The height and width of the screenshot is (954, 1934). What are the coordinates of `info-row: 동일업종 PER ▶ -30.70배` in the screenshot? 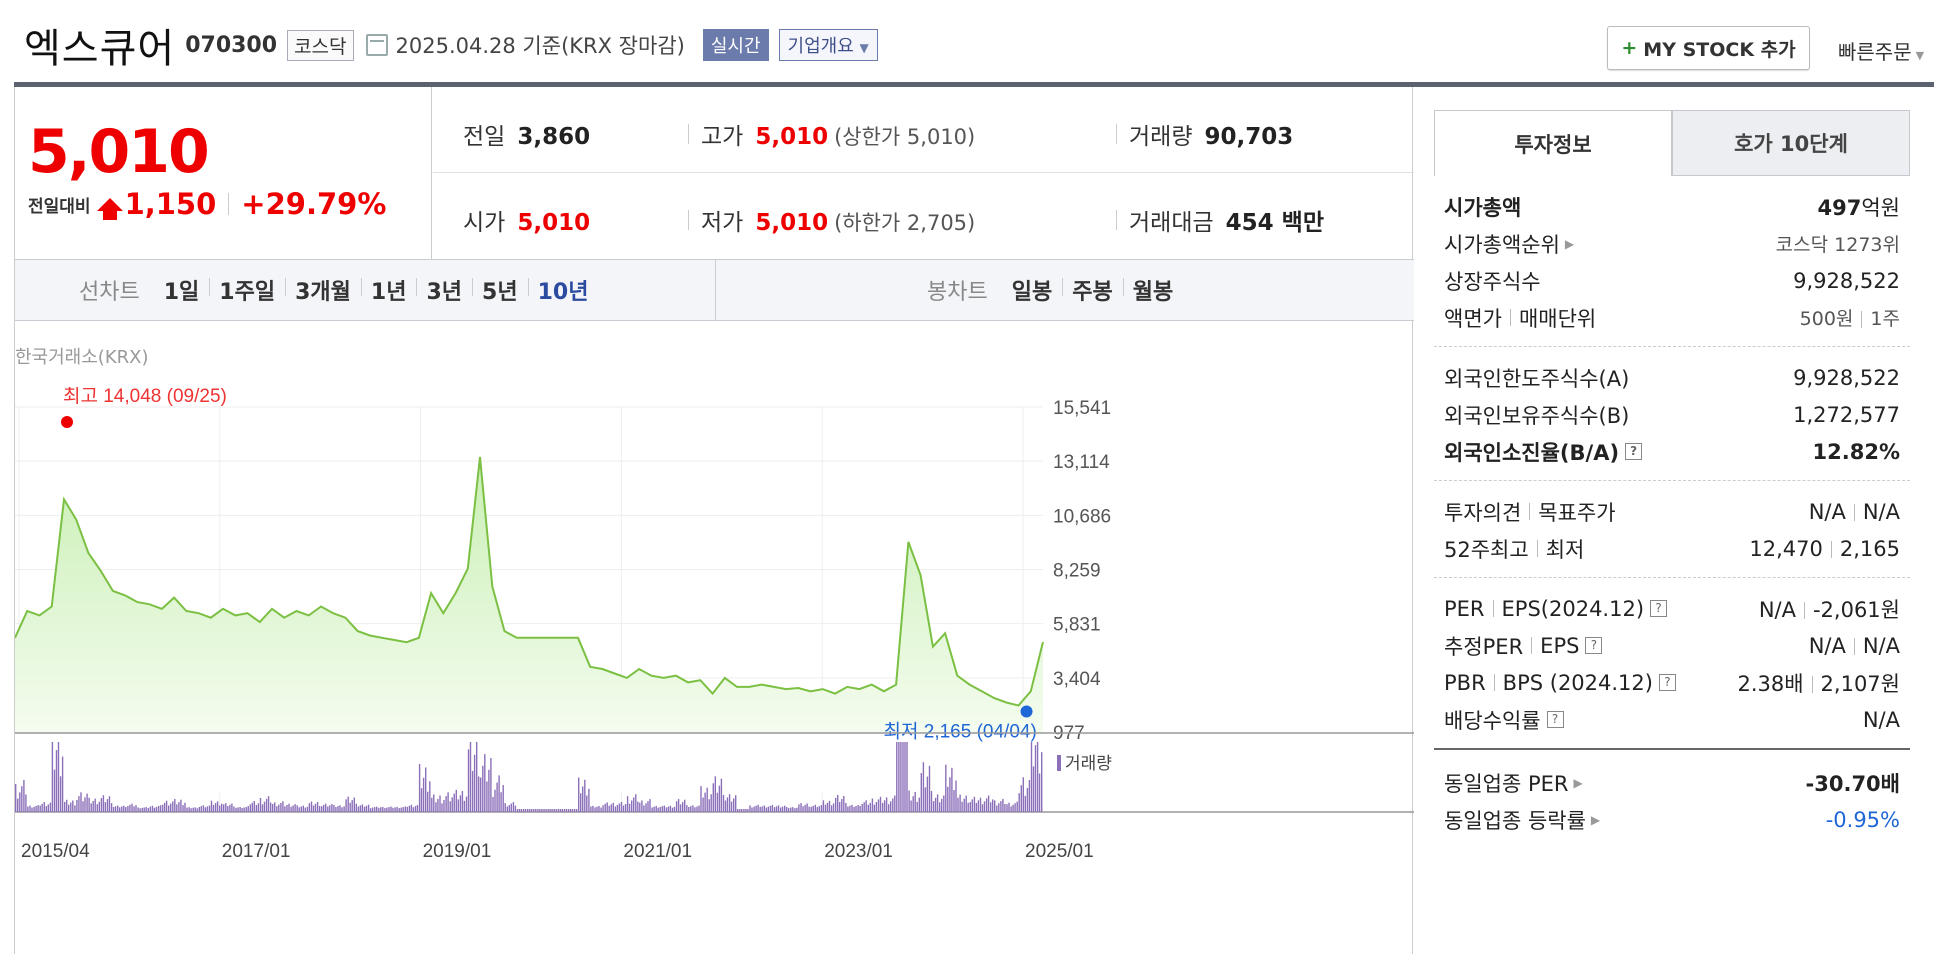 It's located at (1672, 782).